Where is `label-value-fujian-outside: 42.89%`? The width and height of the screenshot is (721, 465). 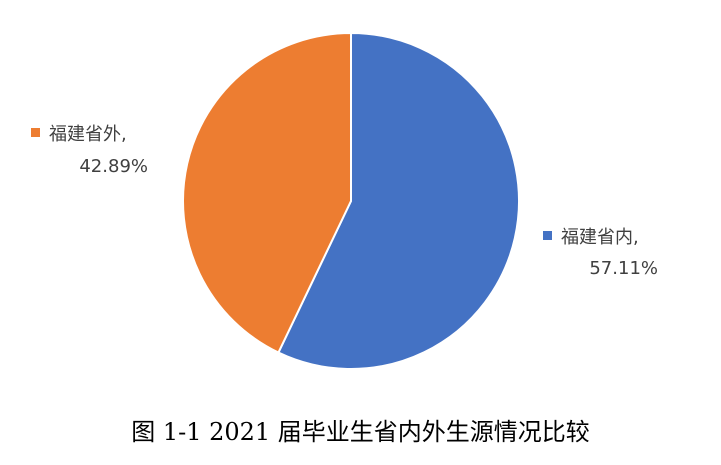
label-value-fujian-outside: 42.89% is located at coordinates (113, 166).